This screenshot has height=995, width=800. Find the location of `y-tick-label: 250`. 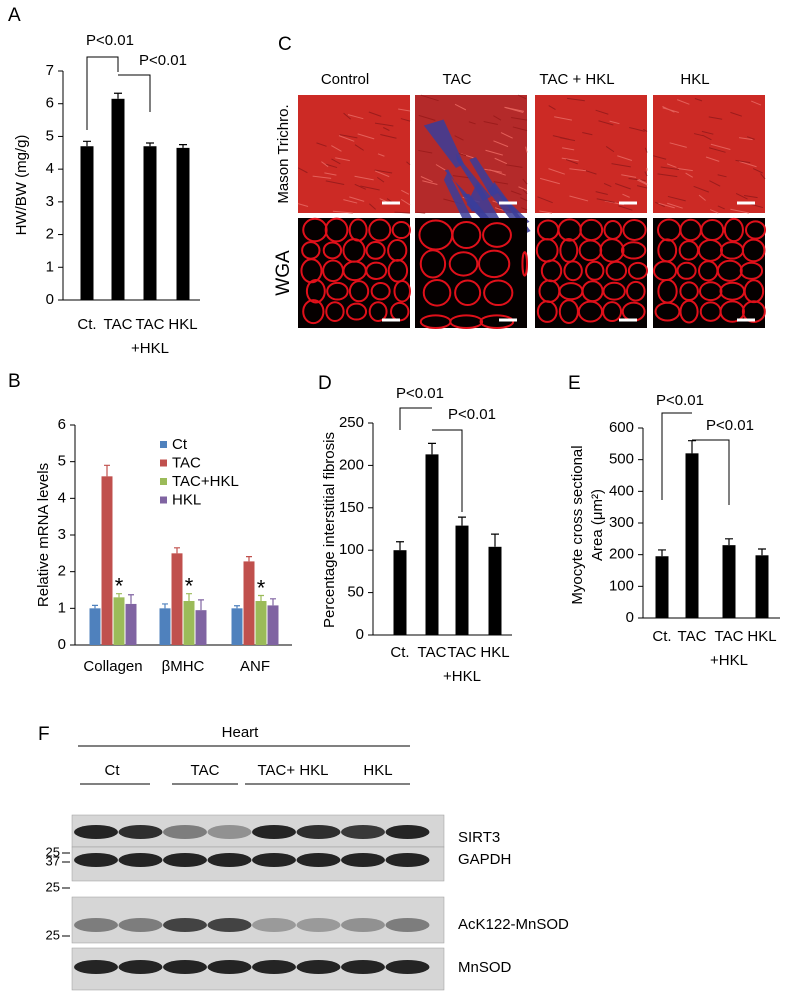

y-tick-label: 250 is located at coordinates (351, 422).